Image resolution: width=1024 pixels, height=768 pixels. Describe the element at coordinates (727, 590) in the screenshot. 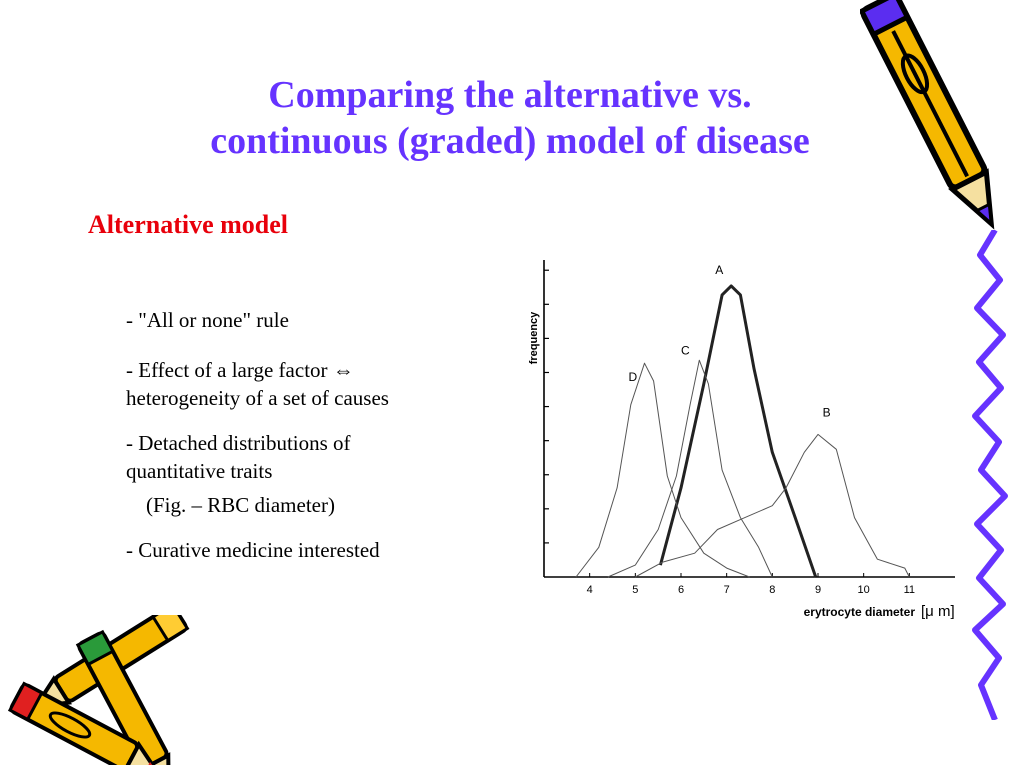

I see `x-tick-label: 7` at that location.